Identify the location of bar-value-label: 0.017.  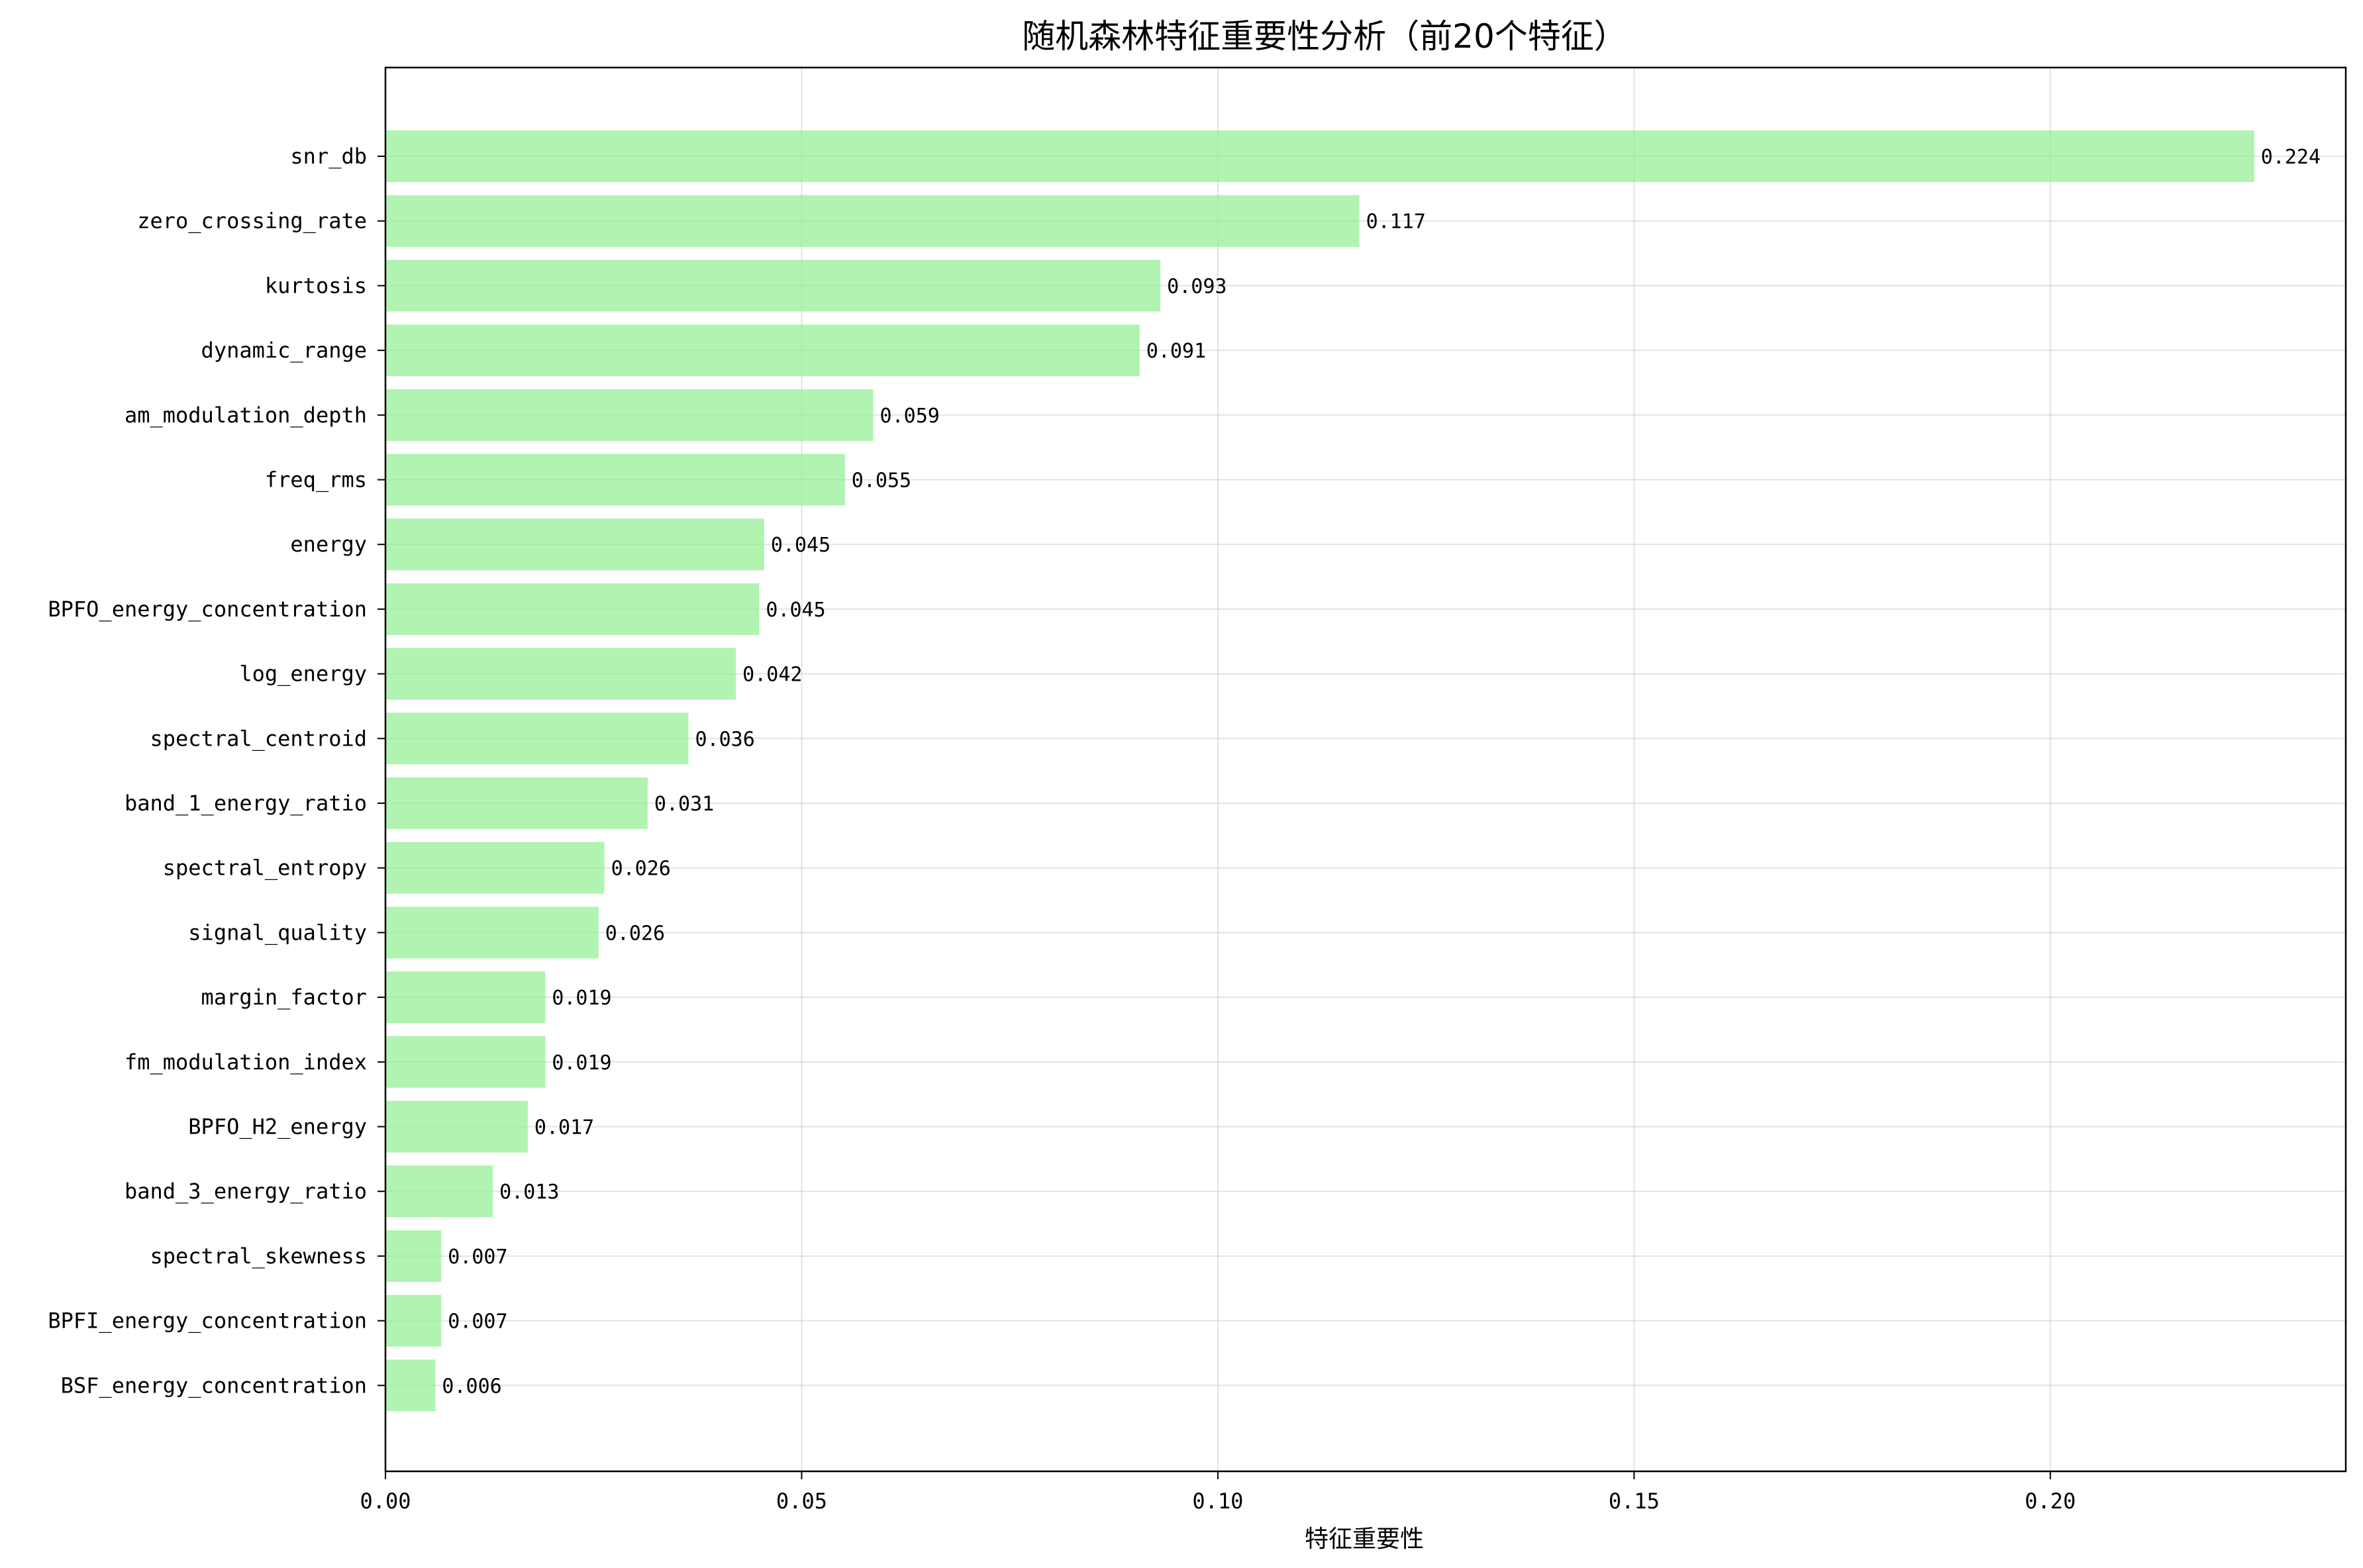
(564, 1128).